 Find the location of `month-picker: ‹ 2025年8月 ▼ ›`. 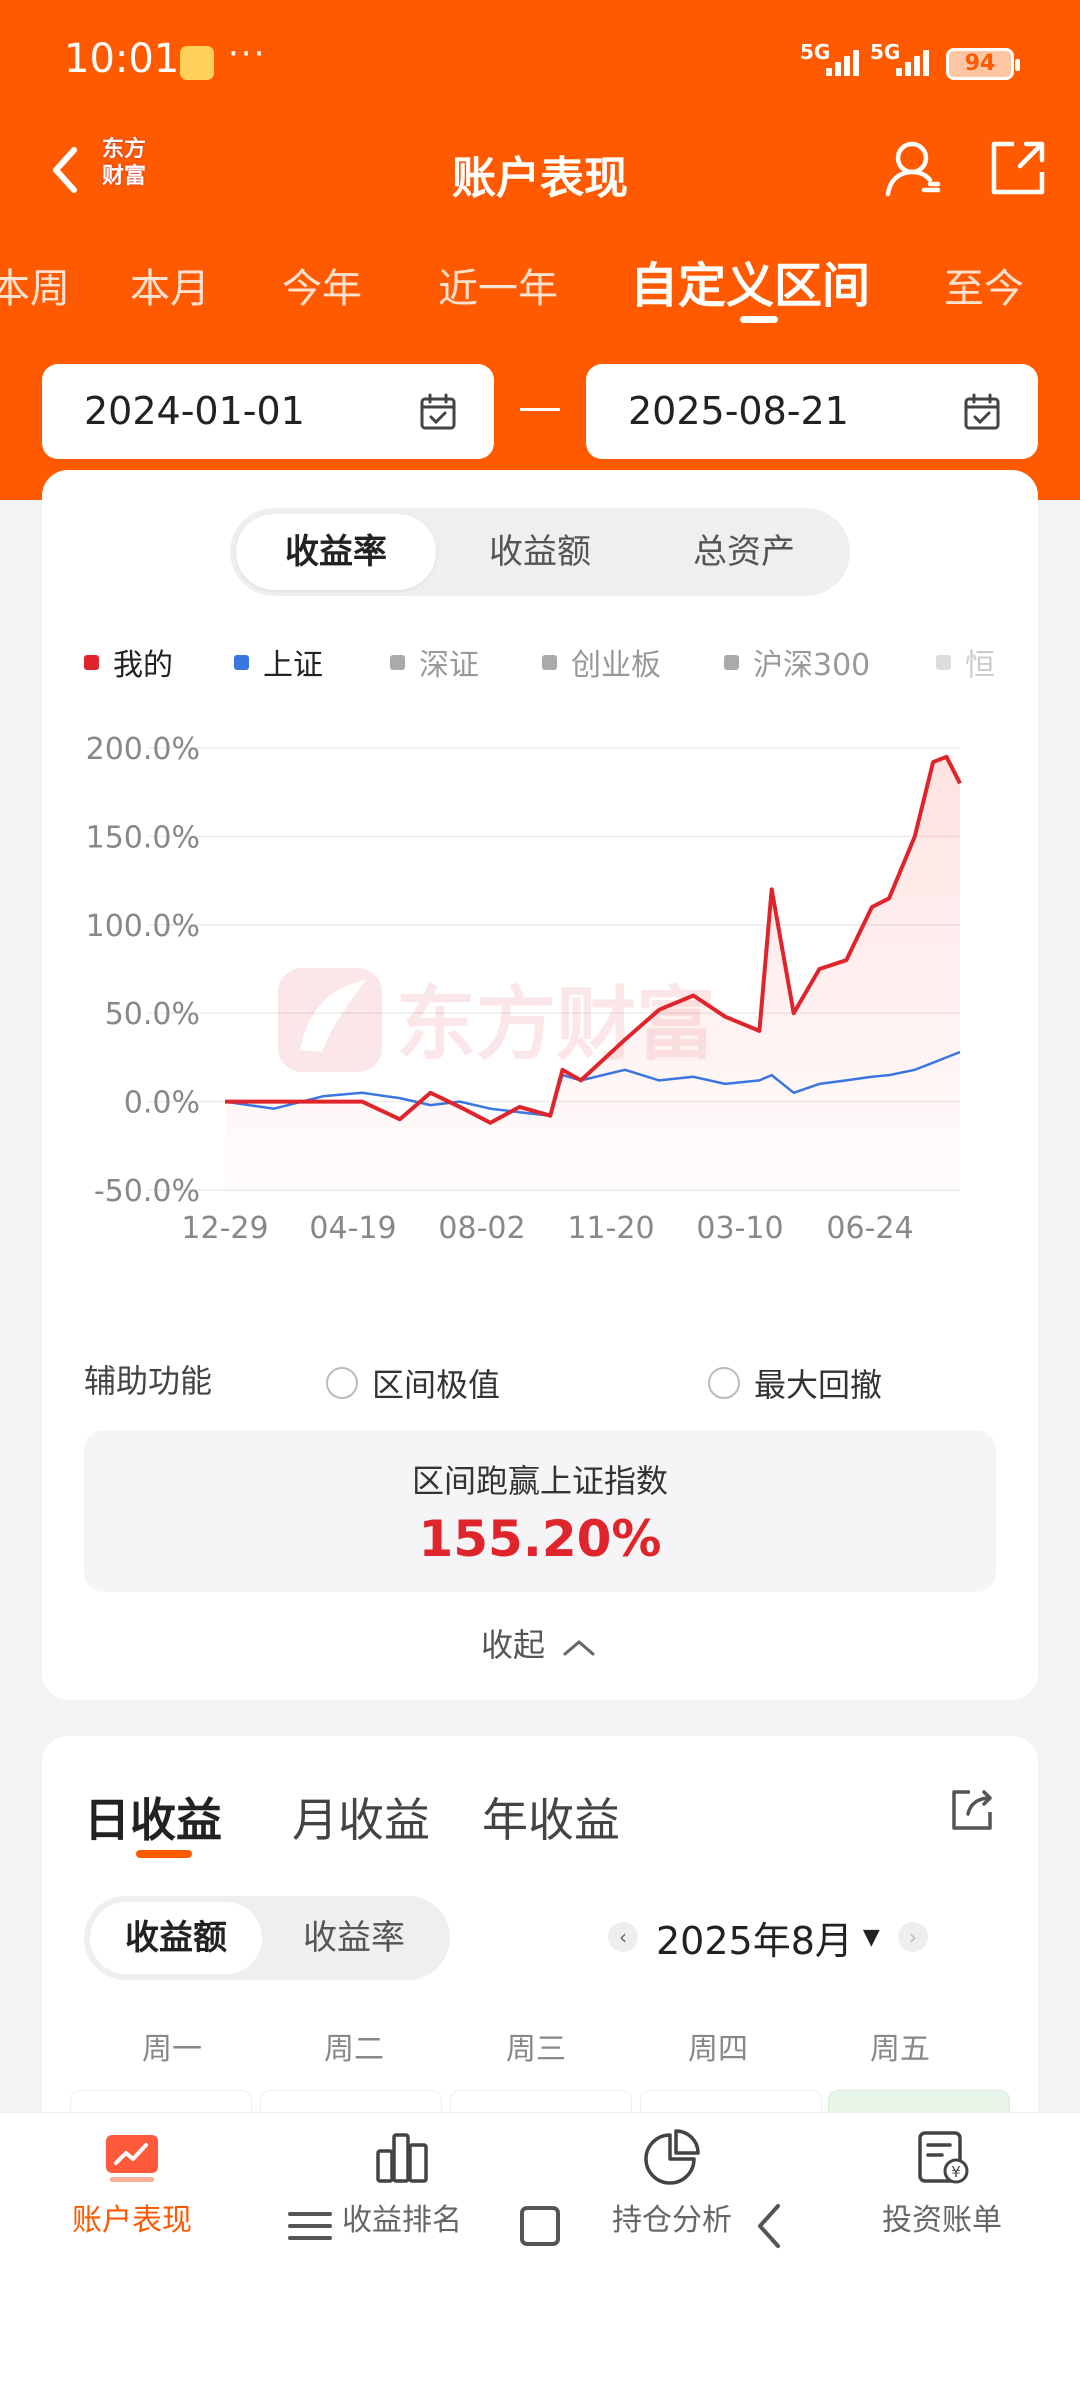

month-picker: ‹ 2025年8月 ▼ › is located at coordinates (768, 1937).